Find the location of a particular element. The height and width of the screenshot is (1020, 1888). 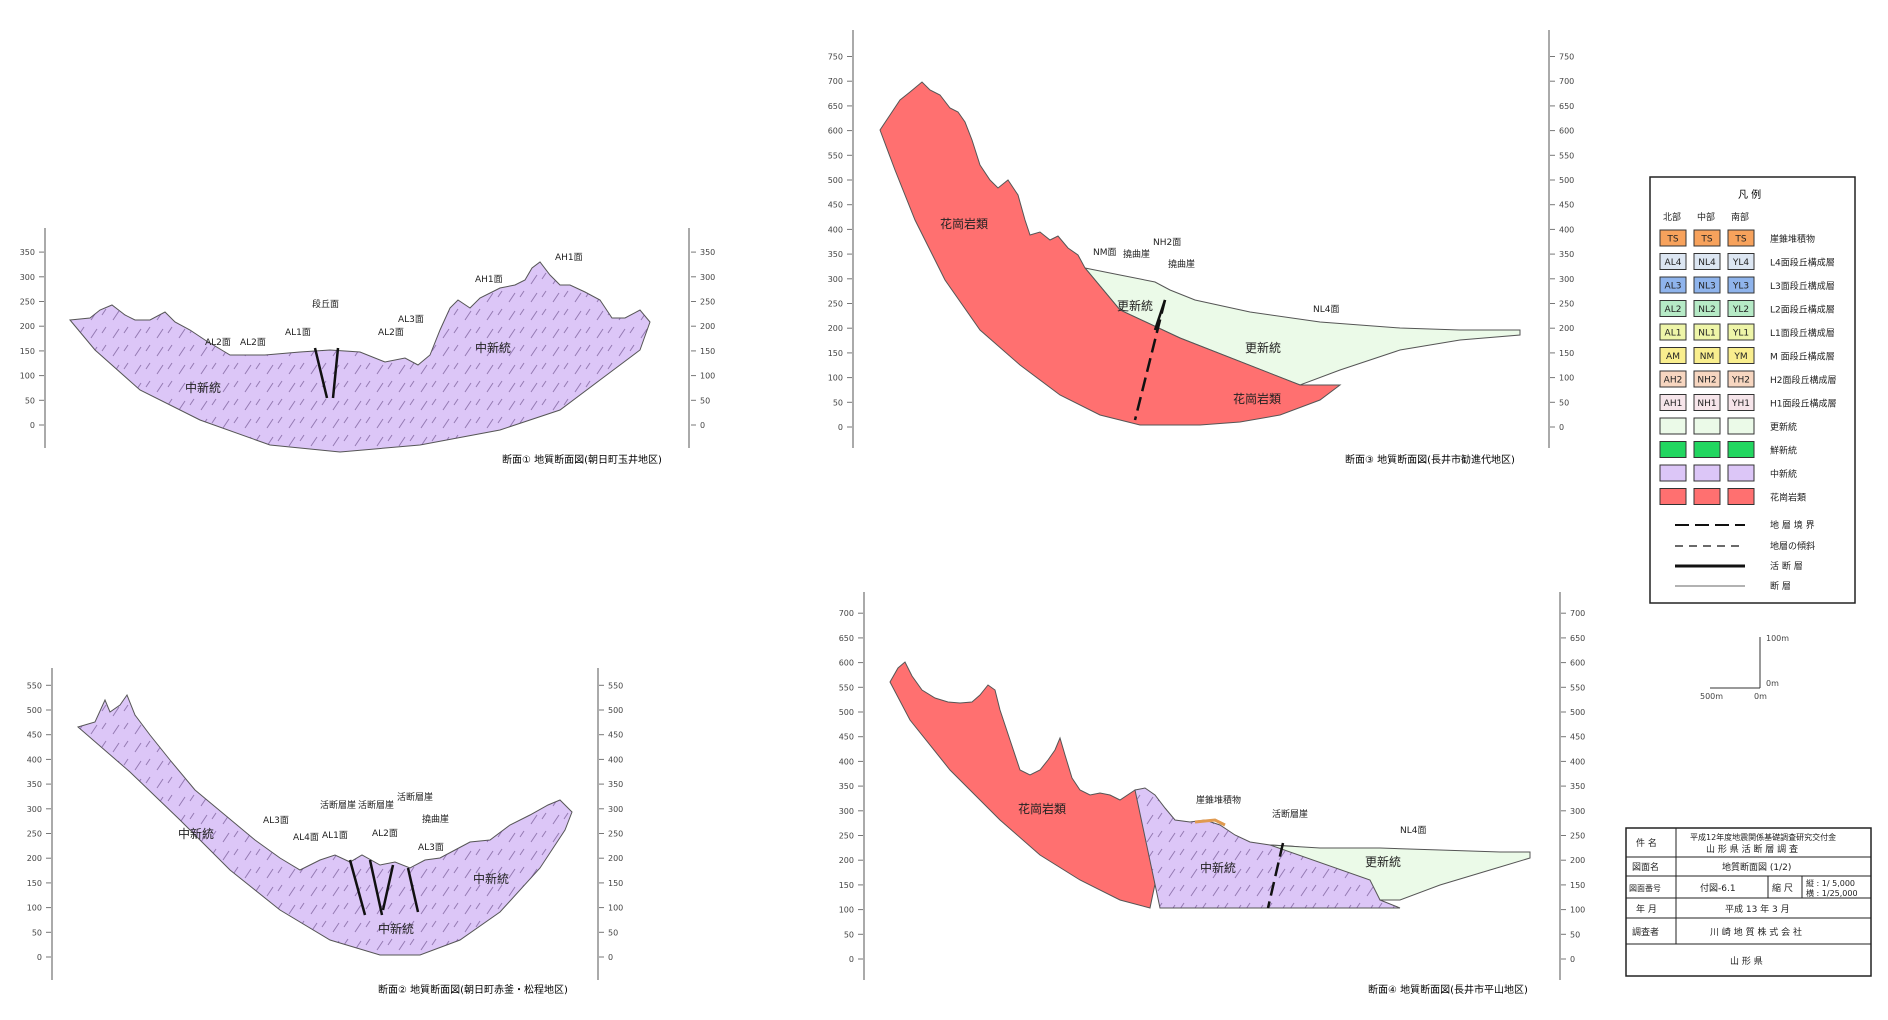

section-3-unit-granite-a: 花崗岩類 is located at coordinates (964, 223).